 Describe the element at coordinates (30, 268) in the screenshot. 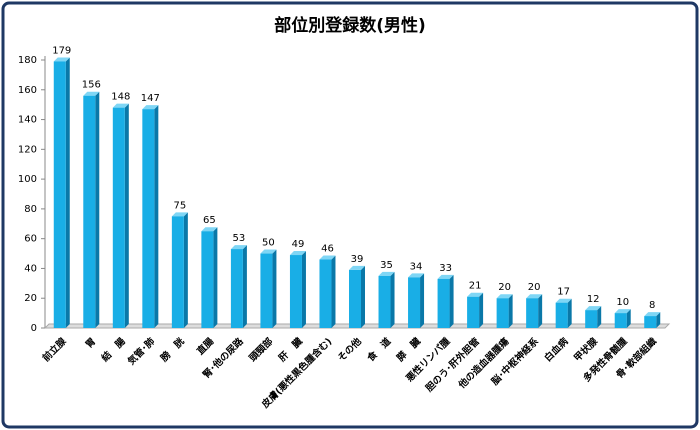

I see `y-tick-label: 40` at that location.